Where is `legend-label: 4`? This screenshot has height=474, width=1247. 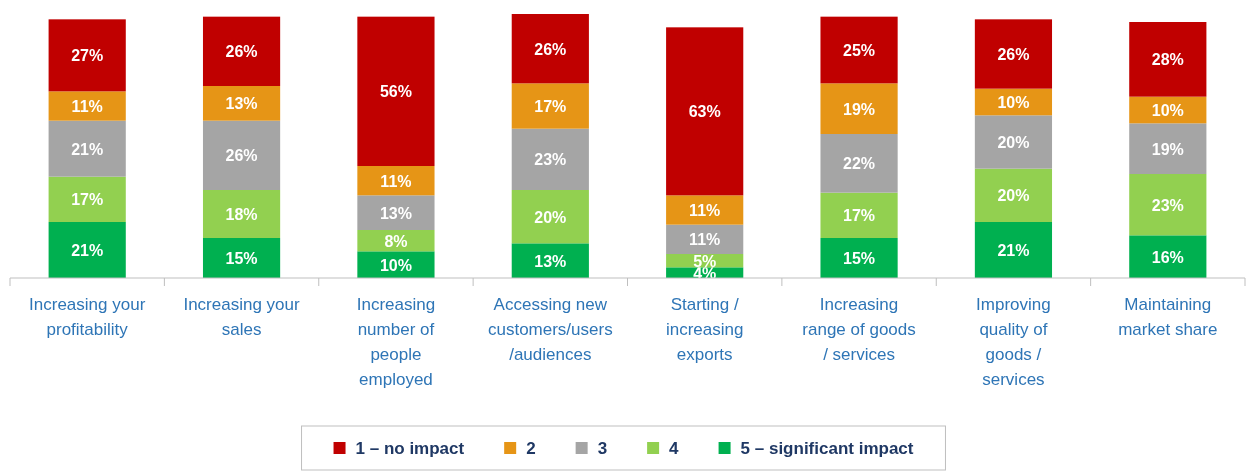
legend-label: 4 is located at coordinates (674, 448).